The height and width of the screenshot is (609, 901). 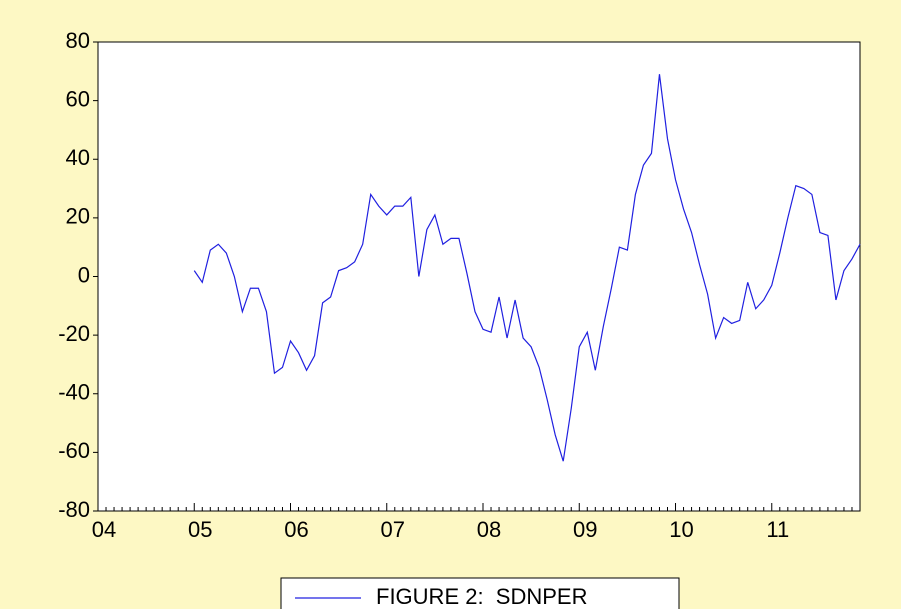 I want to click on x-tick-label: 09, so click(x=585, y=529).